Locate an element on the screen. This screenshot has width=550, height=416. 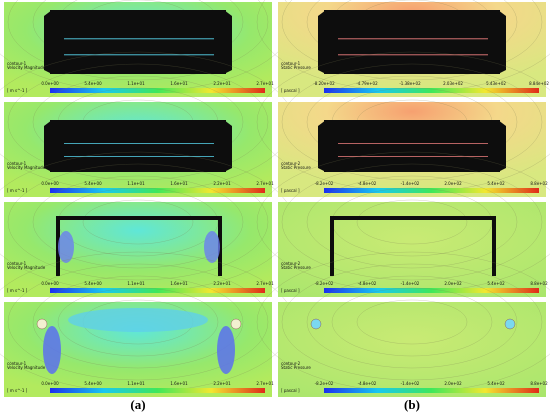
colorbar-tick-label: 8.84e+02 is located at coordinates (539, 83).